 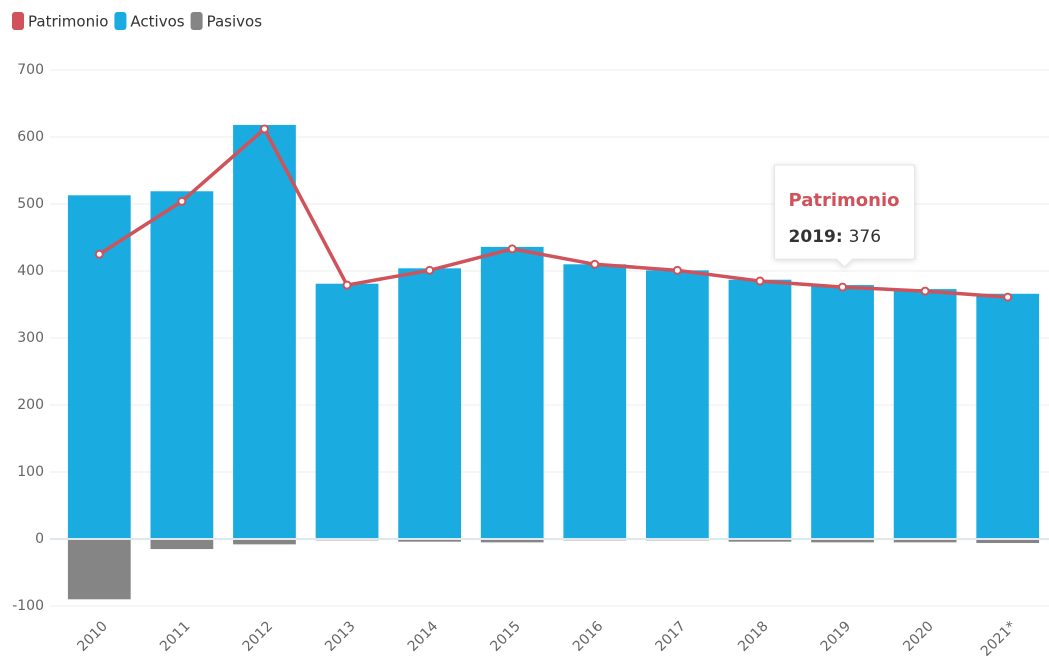 I want to click on y-tick-label: 100, so click(x=30, y=472).